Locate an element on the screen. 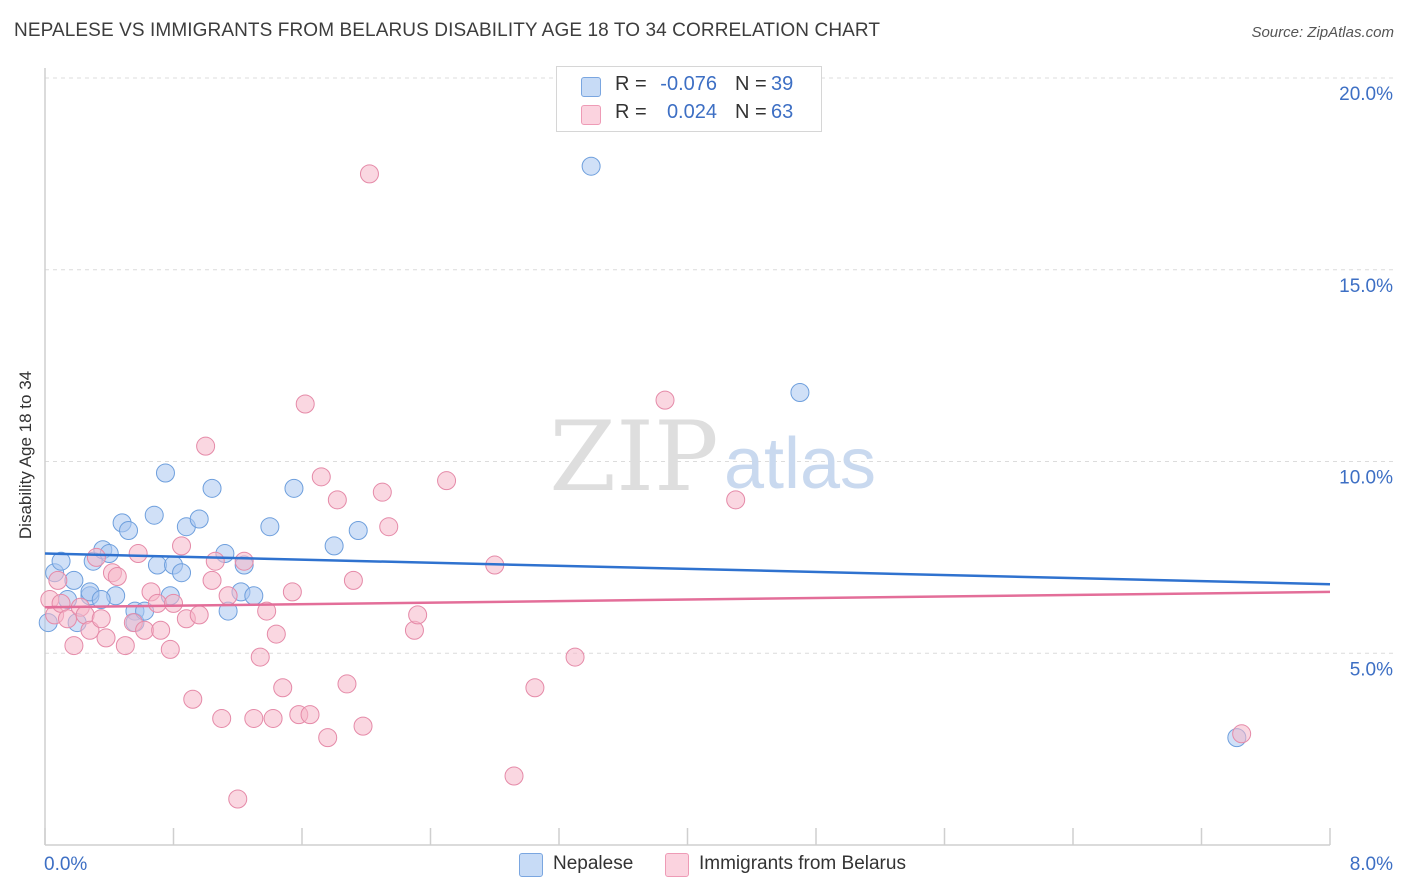 The height and width of the screenshot is (892, 1406). x-tick-label: 0.0% is located at coordinates (65, 864).